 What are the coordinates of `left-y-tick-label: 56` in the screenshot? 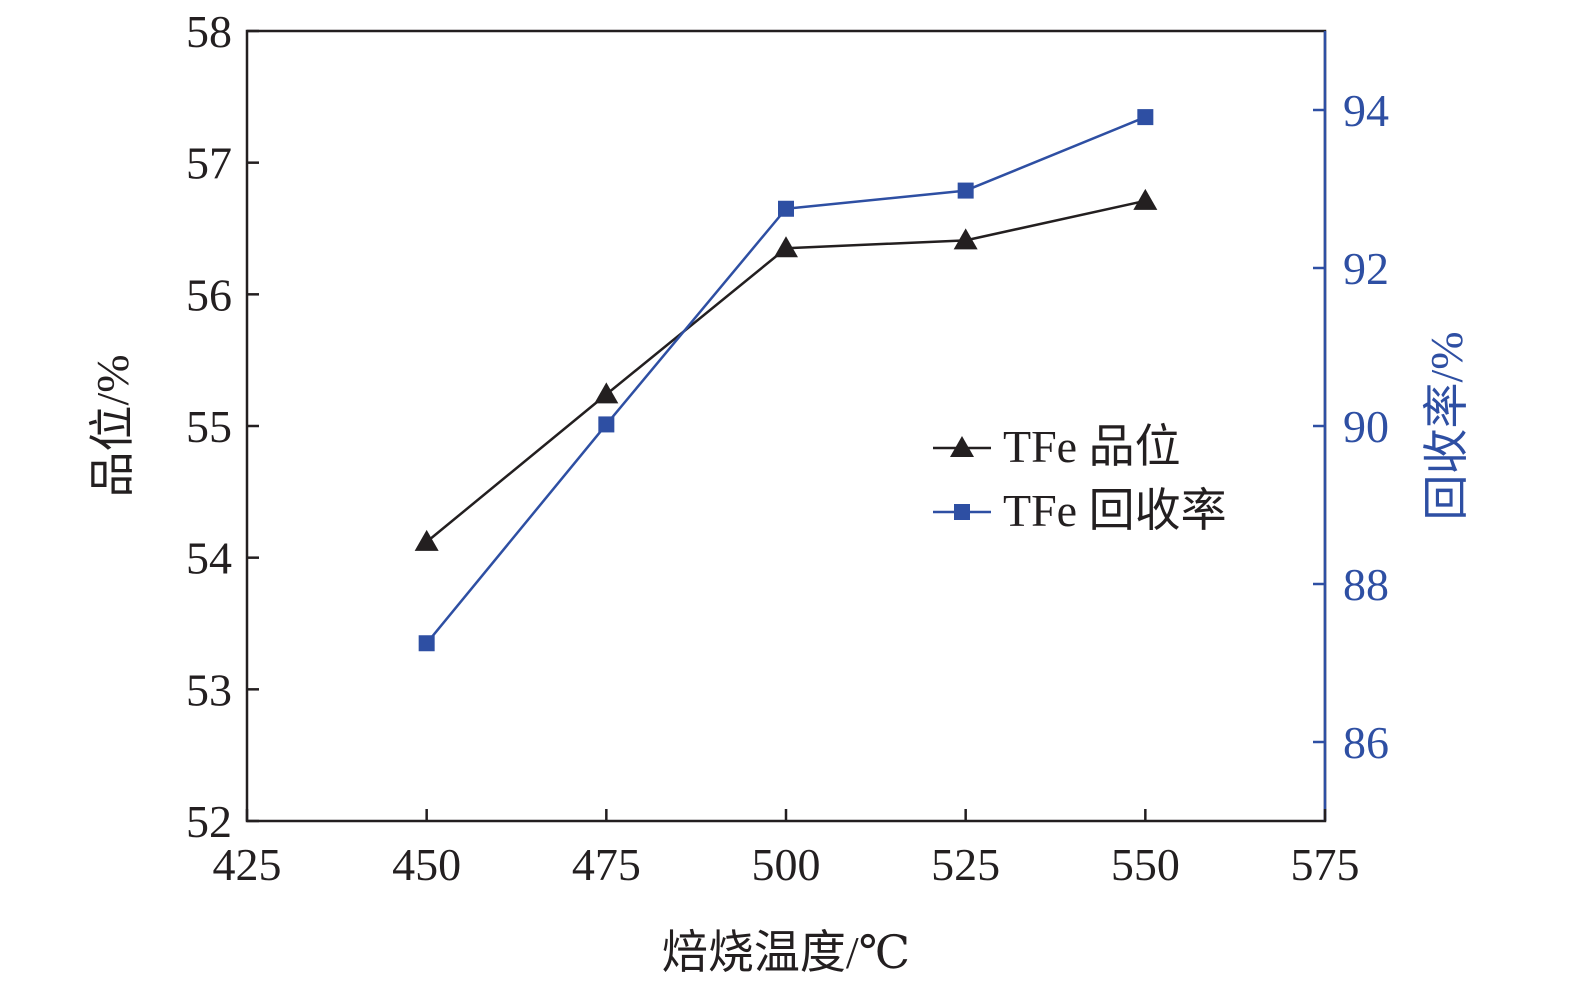 It's located at (209, 294).